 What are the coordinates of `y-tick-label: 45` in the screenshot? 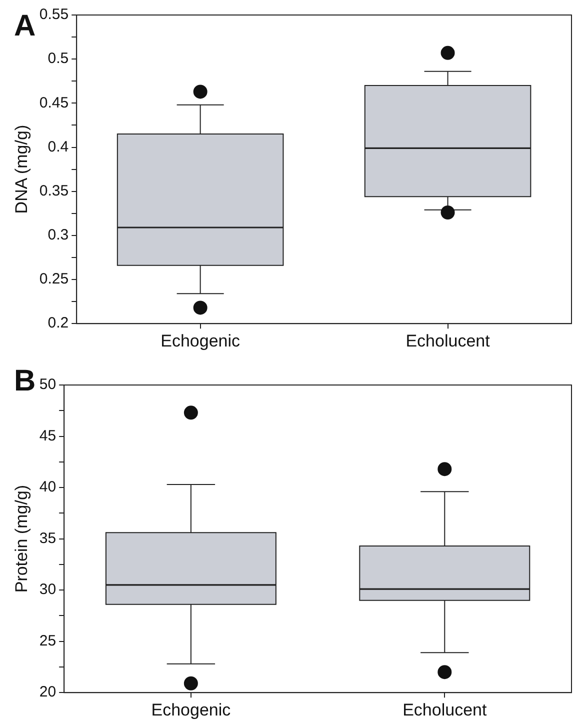 It's located at (47, 435).